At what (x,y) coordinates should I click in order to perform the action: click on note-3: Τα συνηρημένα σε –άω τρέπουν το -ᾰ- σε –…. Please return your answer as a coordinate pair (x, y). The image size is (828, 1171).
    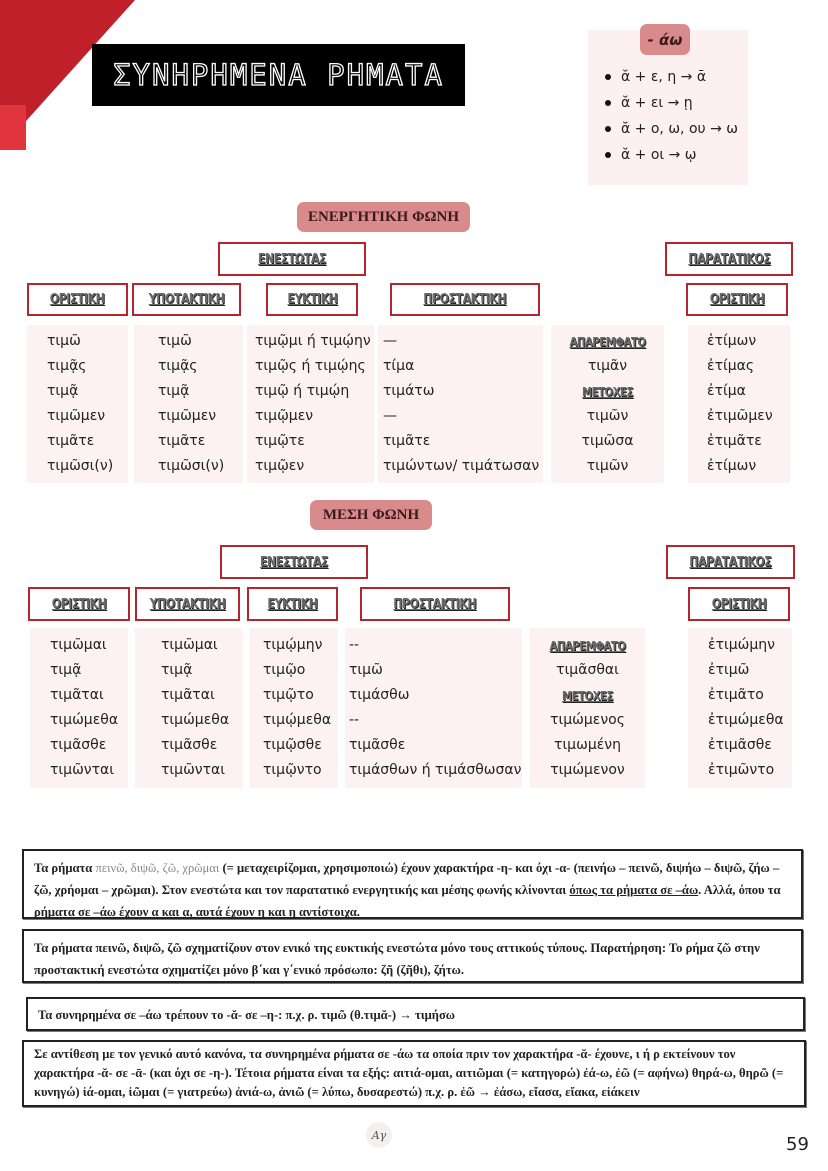
    Looking at the image, I should click on (415, 1014).